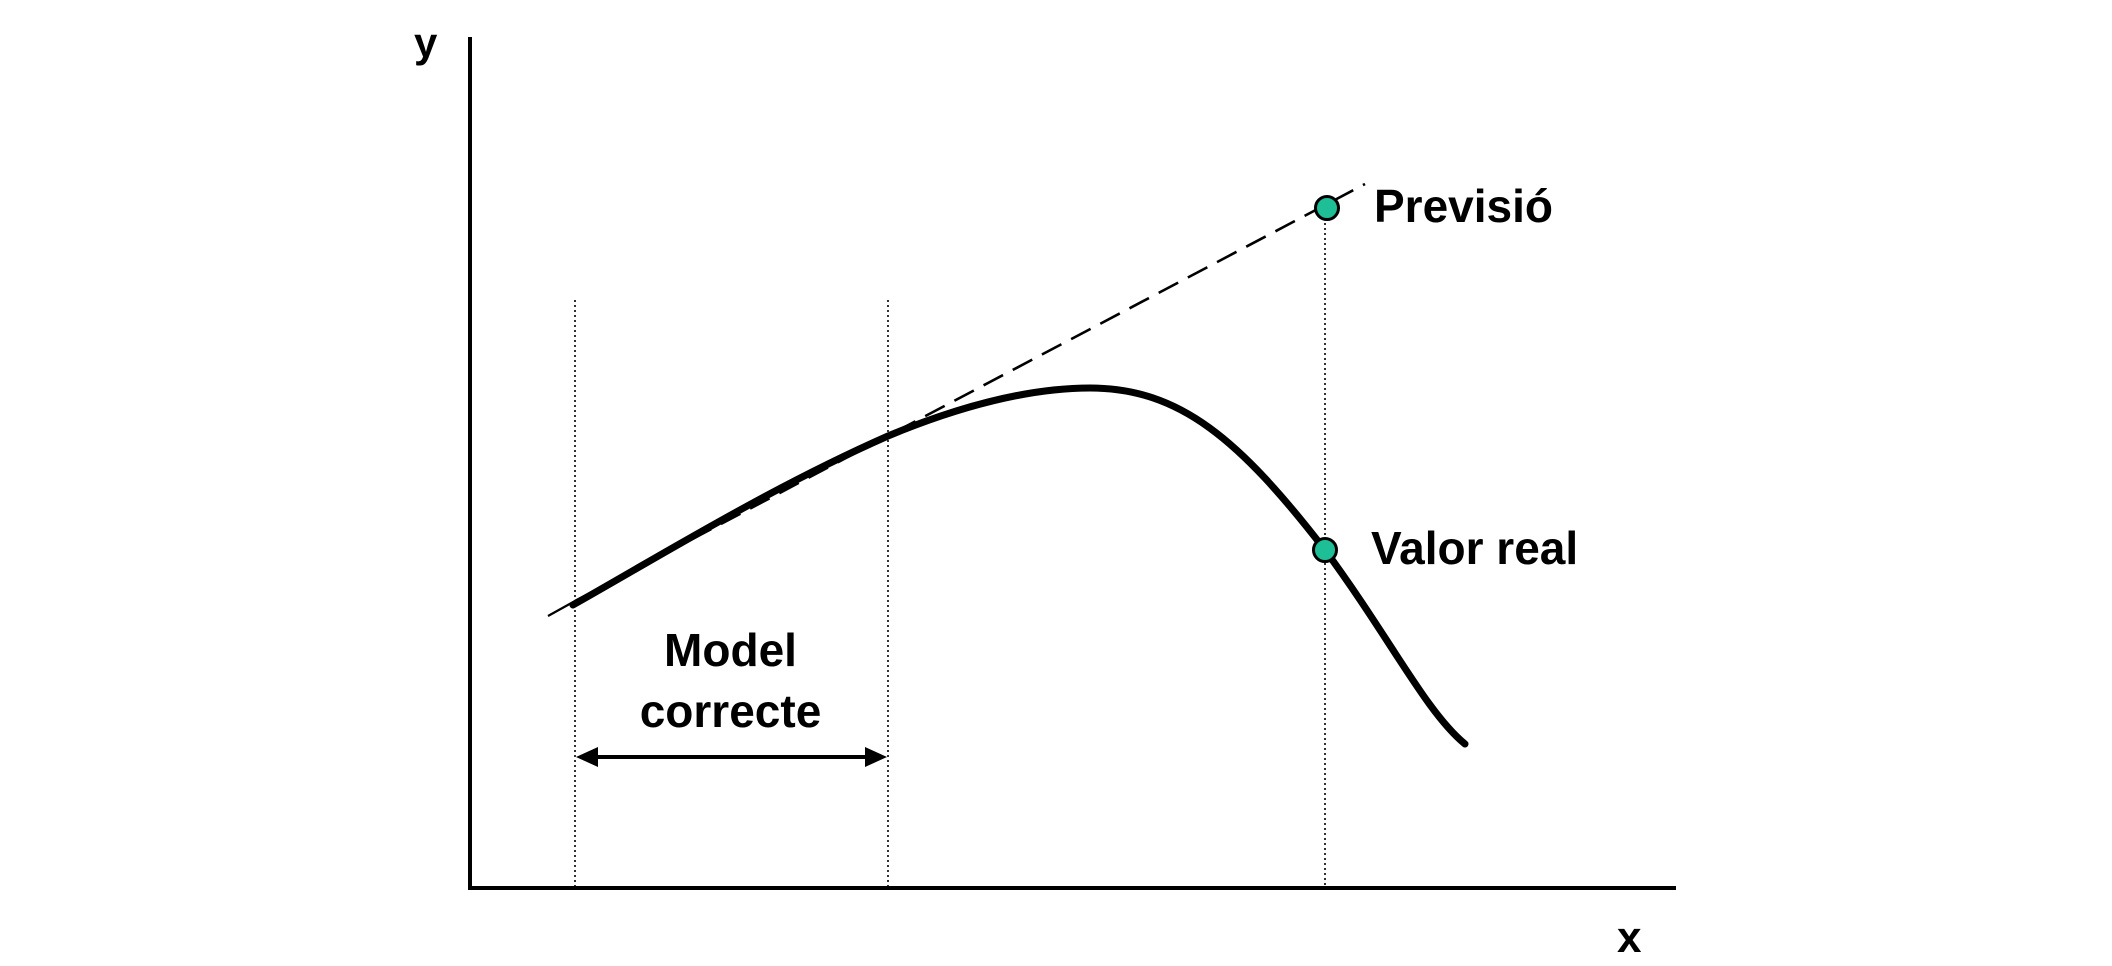  What do you see at coordinates (1463, 206) in the screenshot?
I see `forecast-label: Previsió` at bounding box center [1463, 206].